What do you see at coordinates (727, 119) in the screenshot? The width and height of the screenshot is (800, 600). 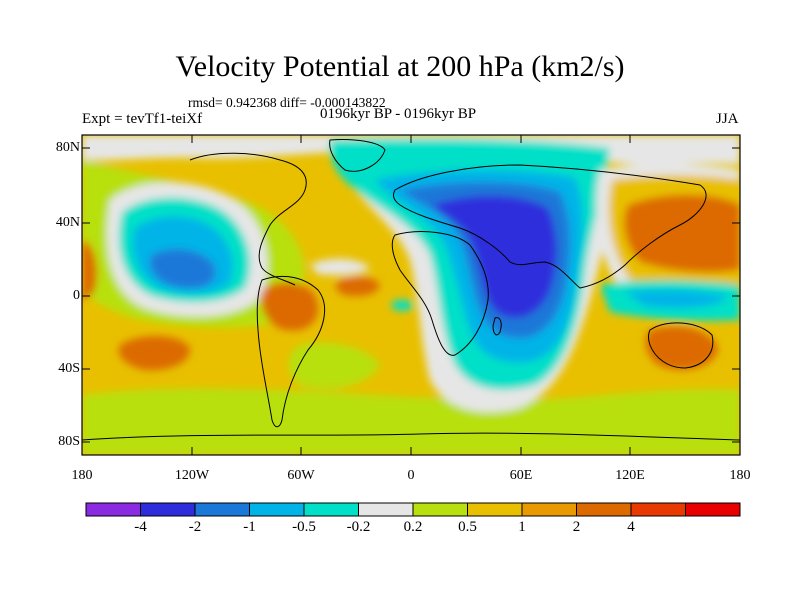 I see `season-label: JJA` at bounding box center [727, 119].